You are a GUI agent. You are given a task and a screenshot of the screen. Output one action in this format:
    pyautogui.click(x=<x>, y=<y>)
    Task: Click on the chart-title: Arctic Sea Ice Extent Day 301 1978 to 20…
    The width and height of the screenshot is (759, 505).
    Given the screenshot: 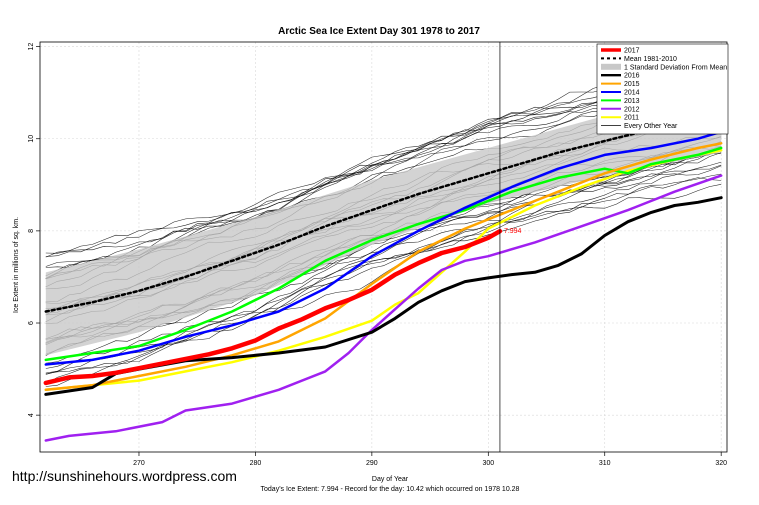 What is the action you would take?
    pyautogui.click(x=379, y=31)
    